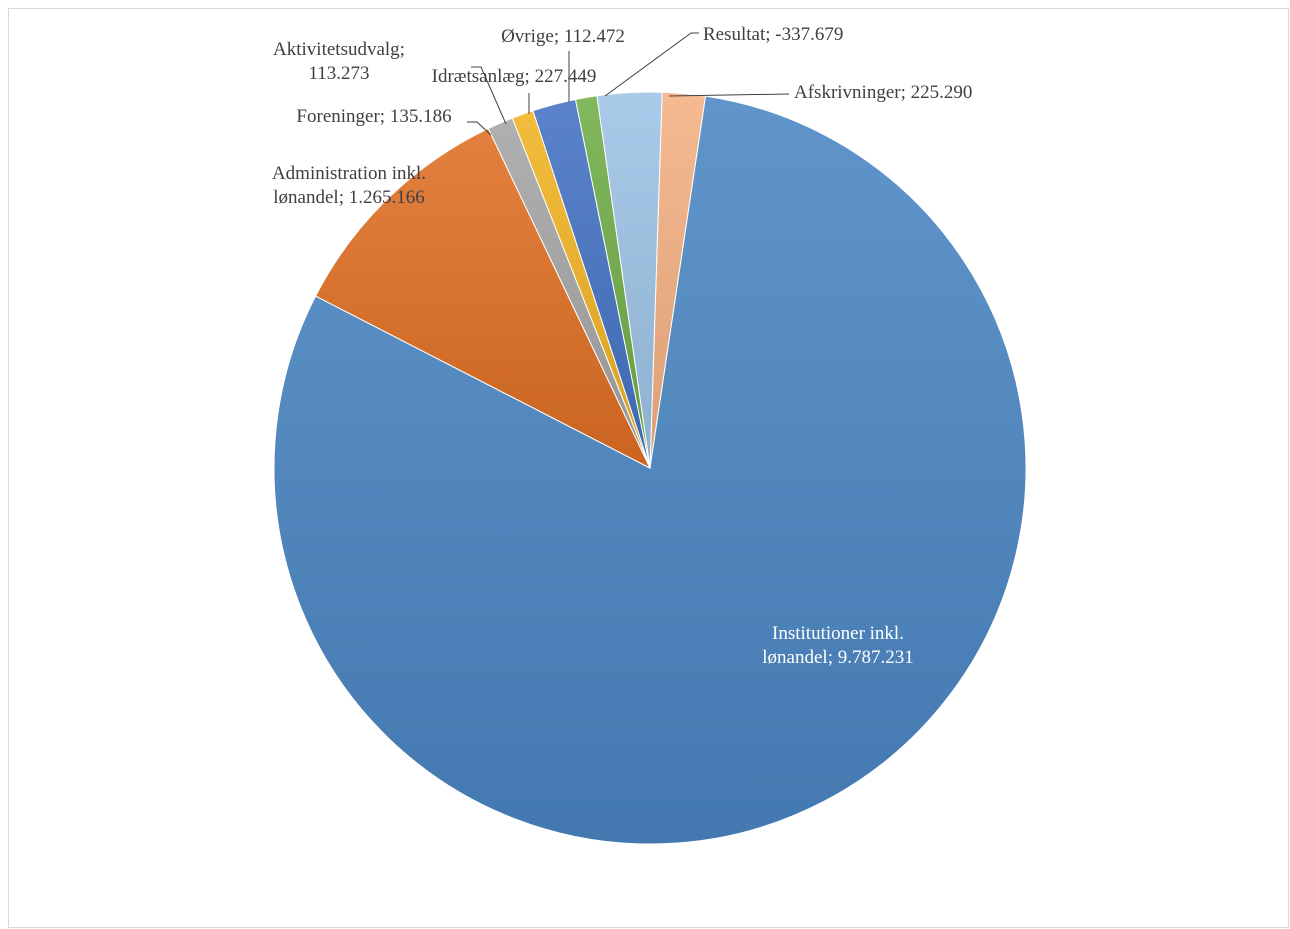 The image size is (1290, 929). I want to click on data-label-line: Institutioner inkl., so click(838, 633).